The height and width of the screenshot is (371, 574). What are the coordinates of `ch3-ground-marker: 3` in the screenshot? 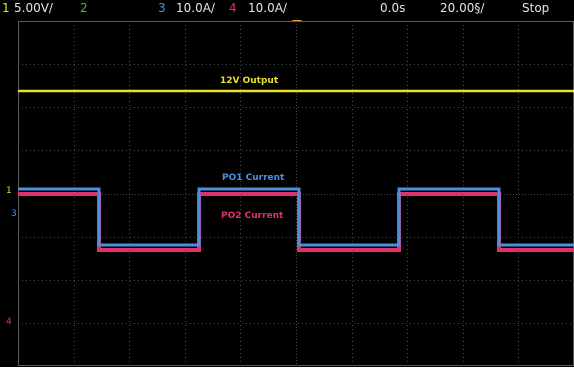 It's located at (14, 214).